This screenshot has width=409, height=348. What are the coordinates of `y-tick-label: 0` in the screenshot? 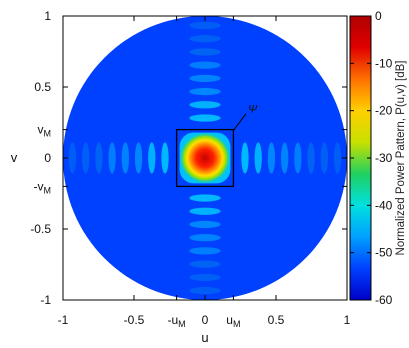 It's located at (47, 158).